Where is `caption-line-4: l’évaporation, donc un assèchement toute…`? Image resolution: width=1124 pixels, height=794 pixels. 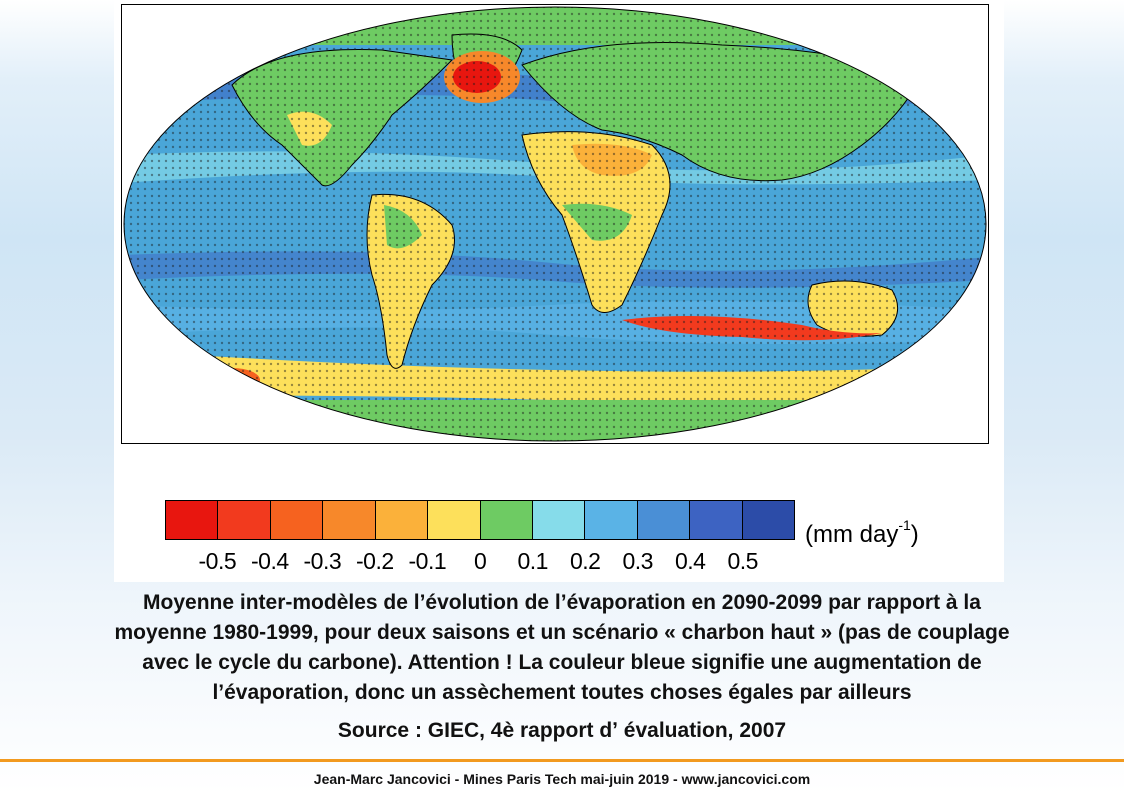 caption-line-4: l’évaporation, donc un assèchement toute… is located at coordinates (562, 692).